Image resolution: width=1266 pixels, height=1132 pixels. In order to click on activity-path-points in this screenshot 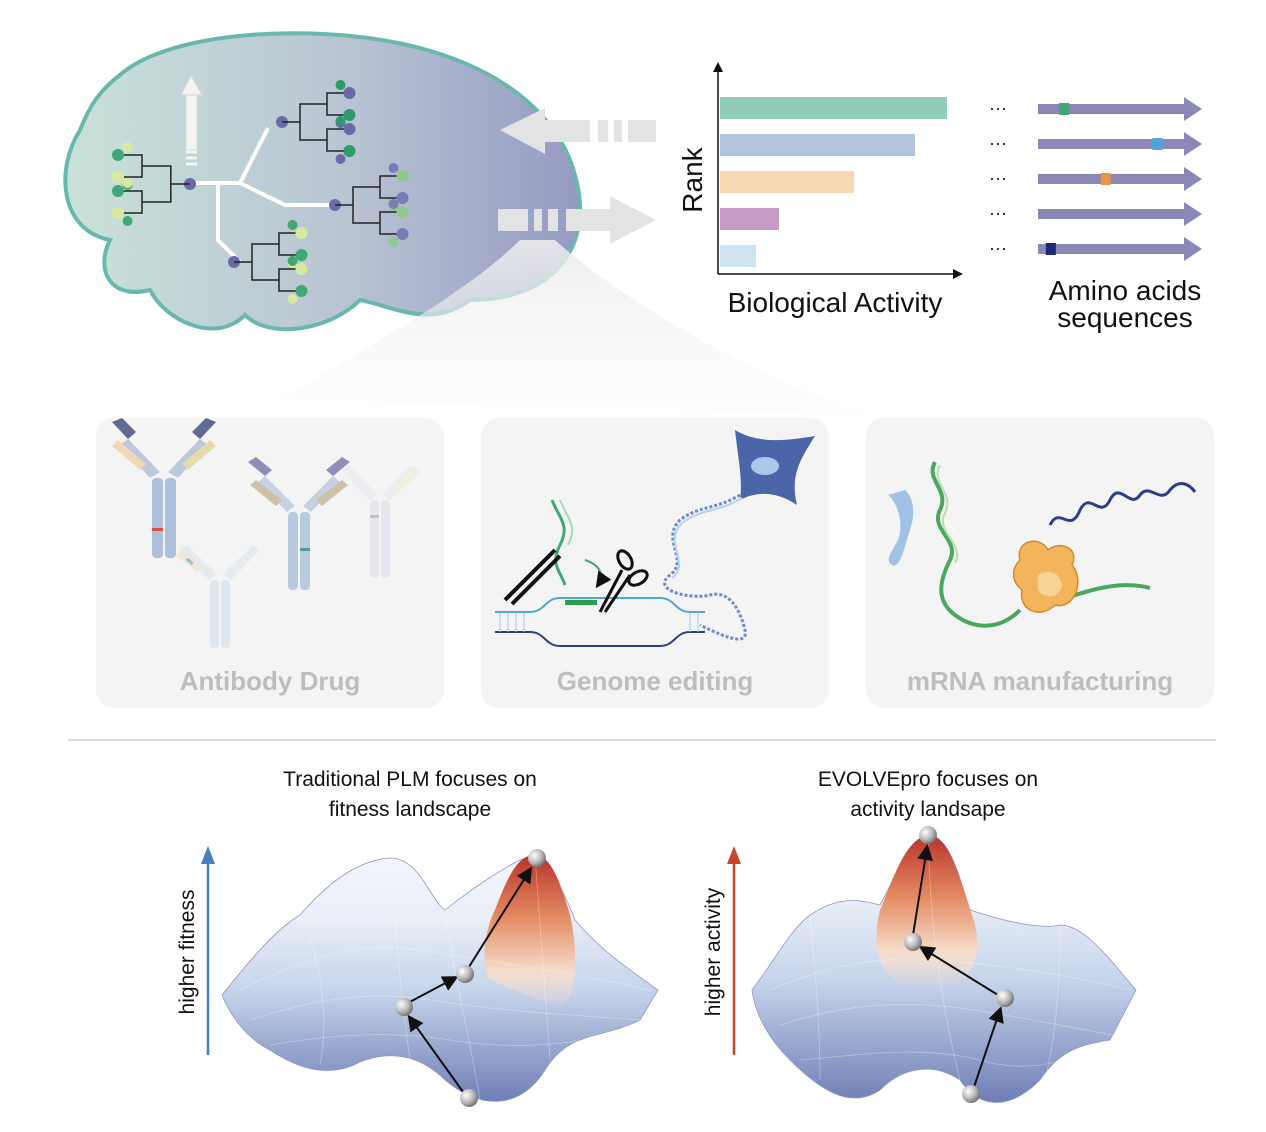, I will do `click(959, 964)`.